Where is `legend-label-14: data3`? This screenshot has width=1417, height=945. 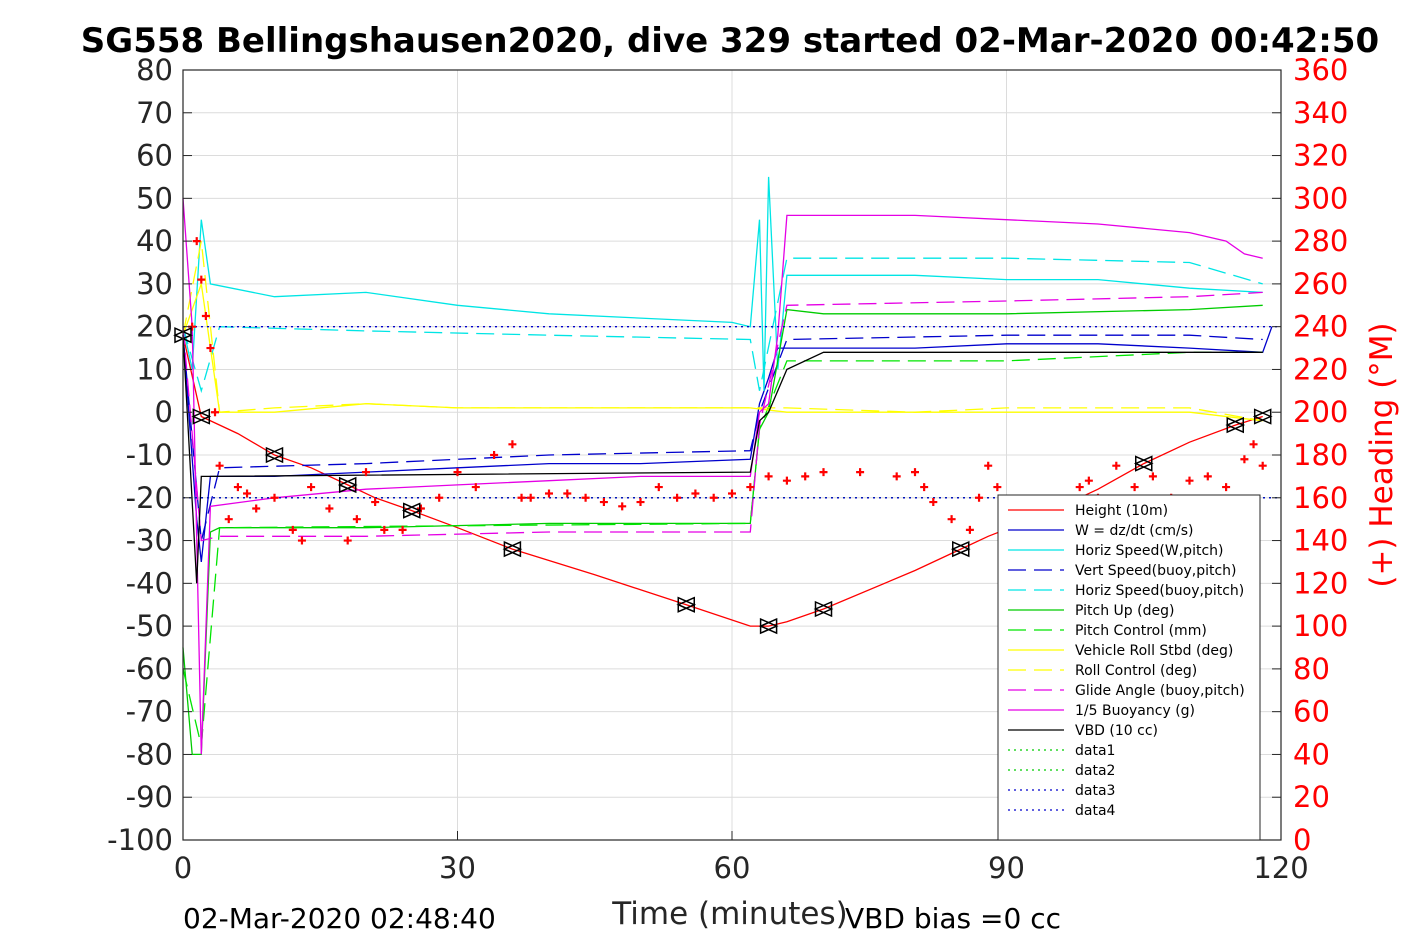 legend-label-14: data3 is located at coordinates (1095, 791).